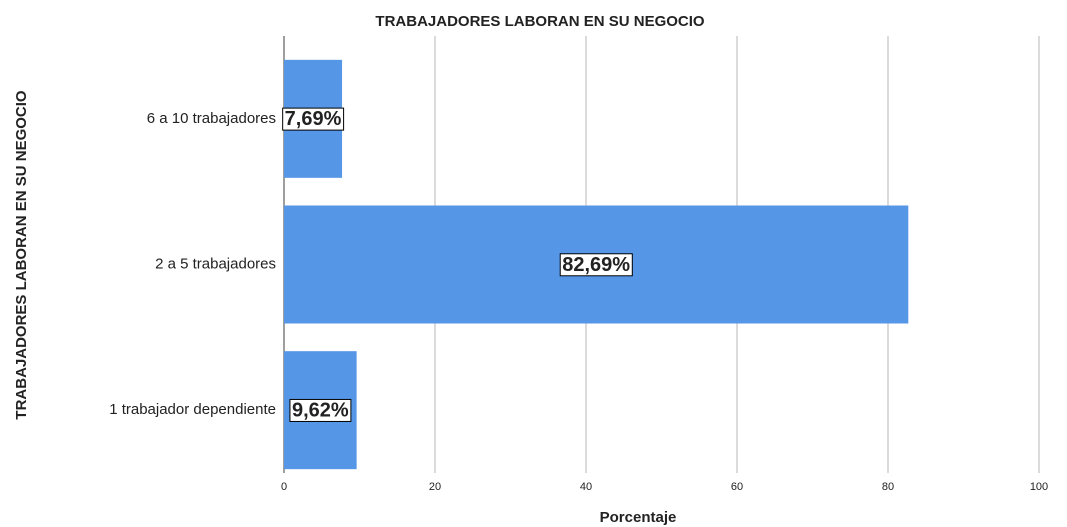  Describe the element at coordinates (211, 118) in the screenshot. I see `y-tick-label: 6 a 10 trabajadores` at that location.